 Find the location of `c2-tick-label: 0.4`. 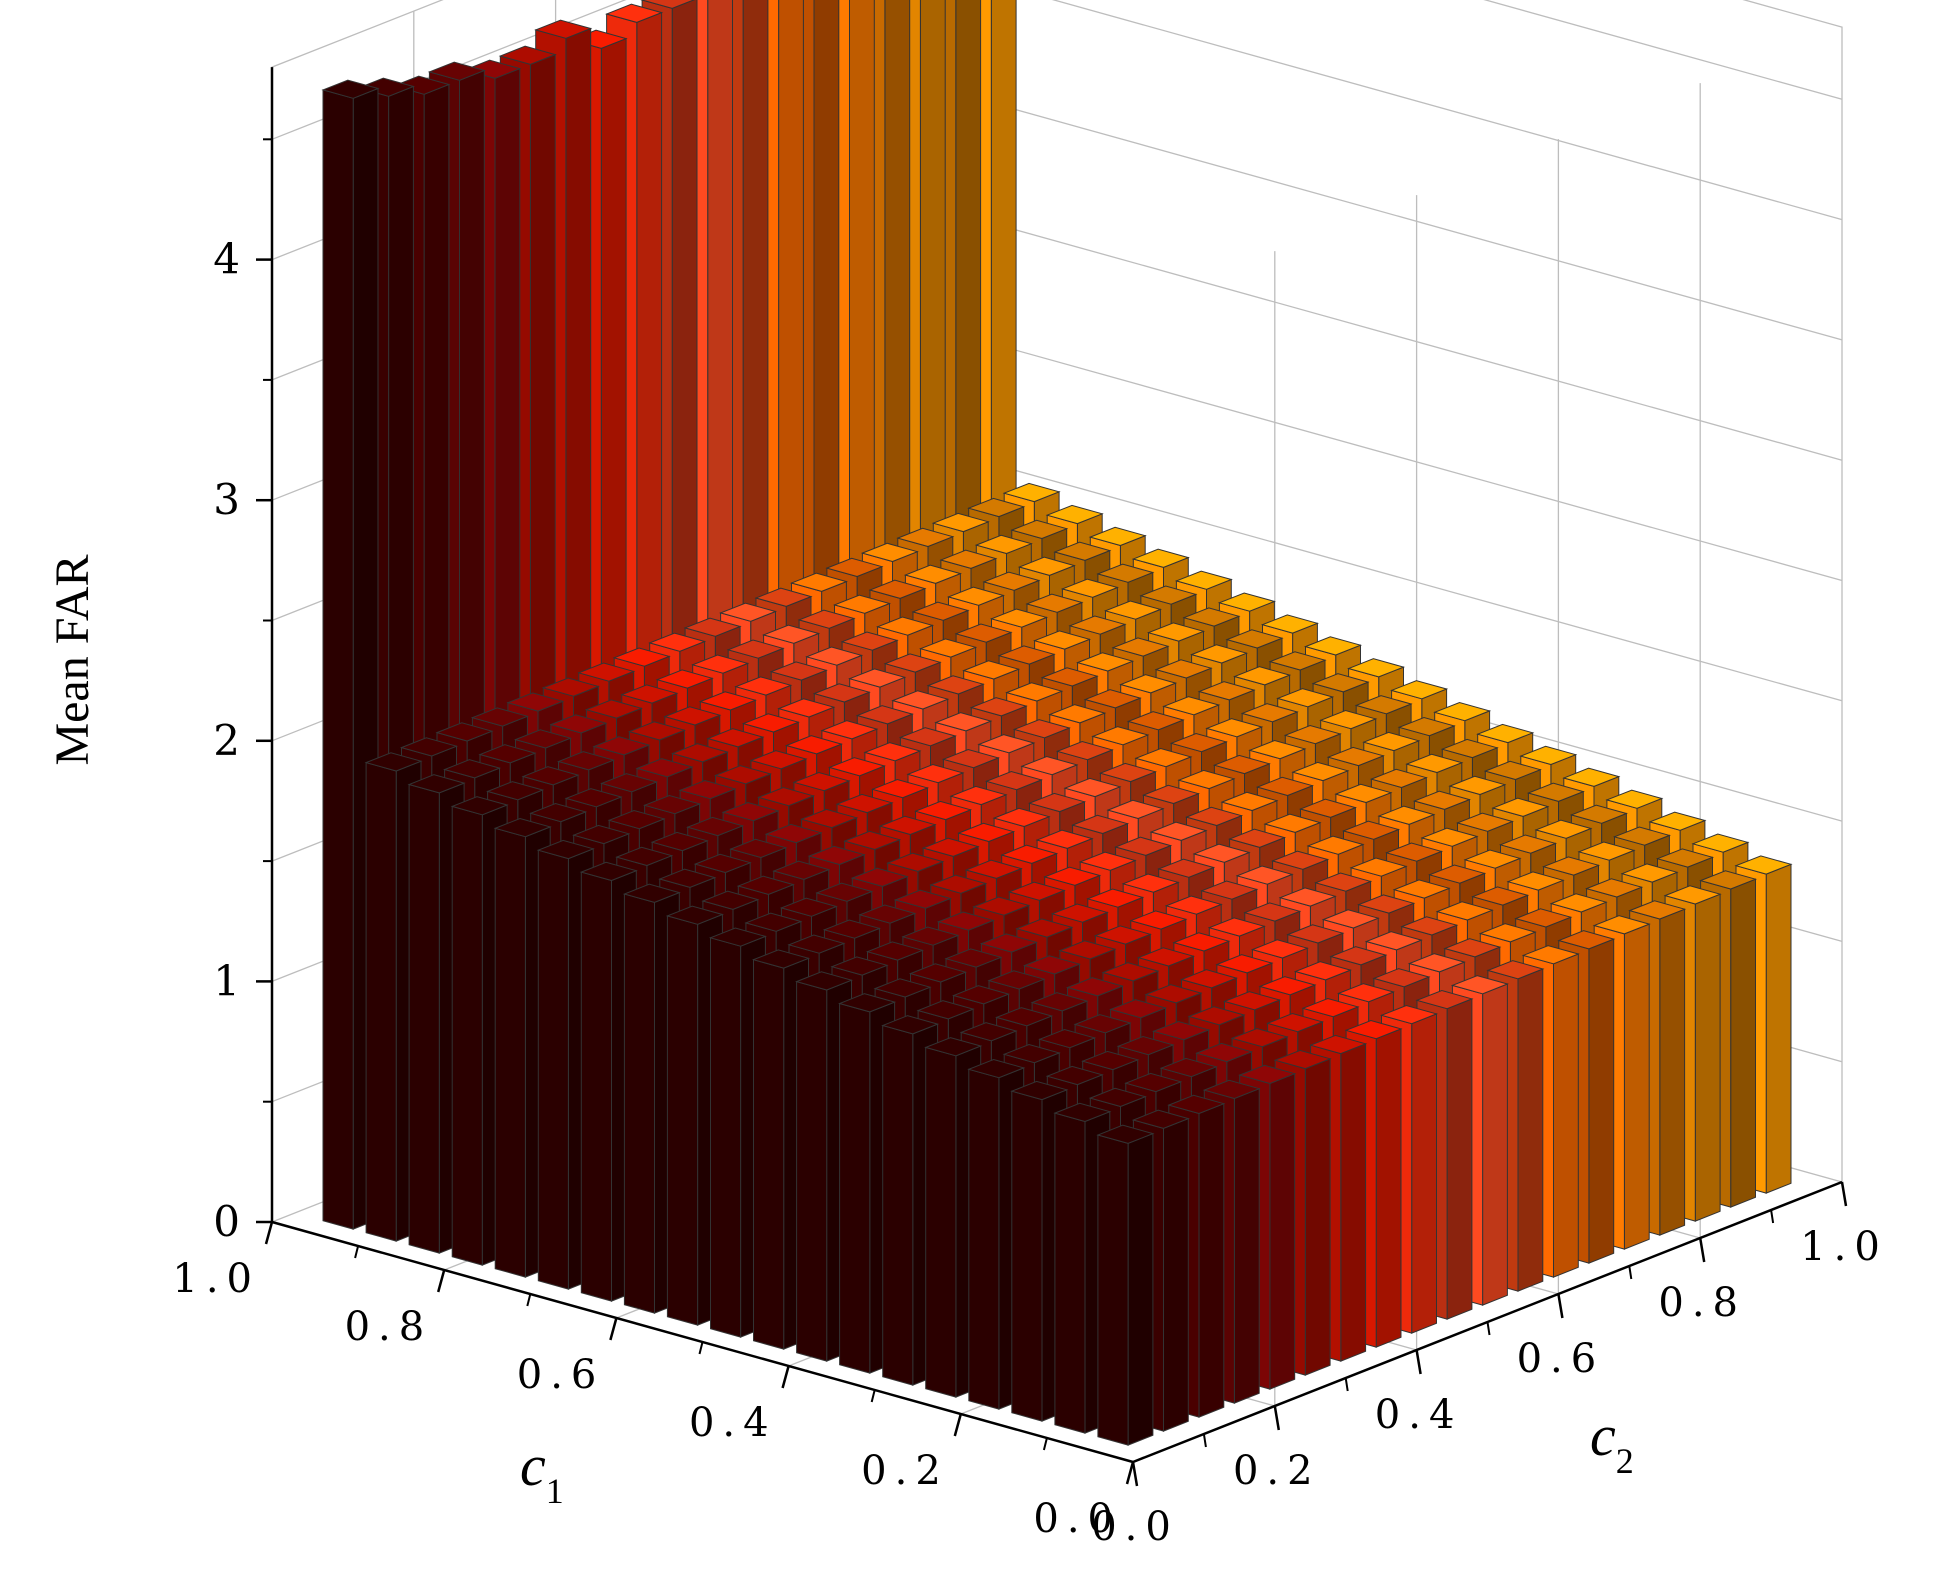

c2-tick-label: 0.4 is located at coordinates (1419, 1415).